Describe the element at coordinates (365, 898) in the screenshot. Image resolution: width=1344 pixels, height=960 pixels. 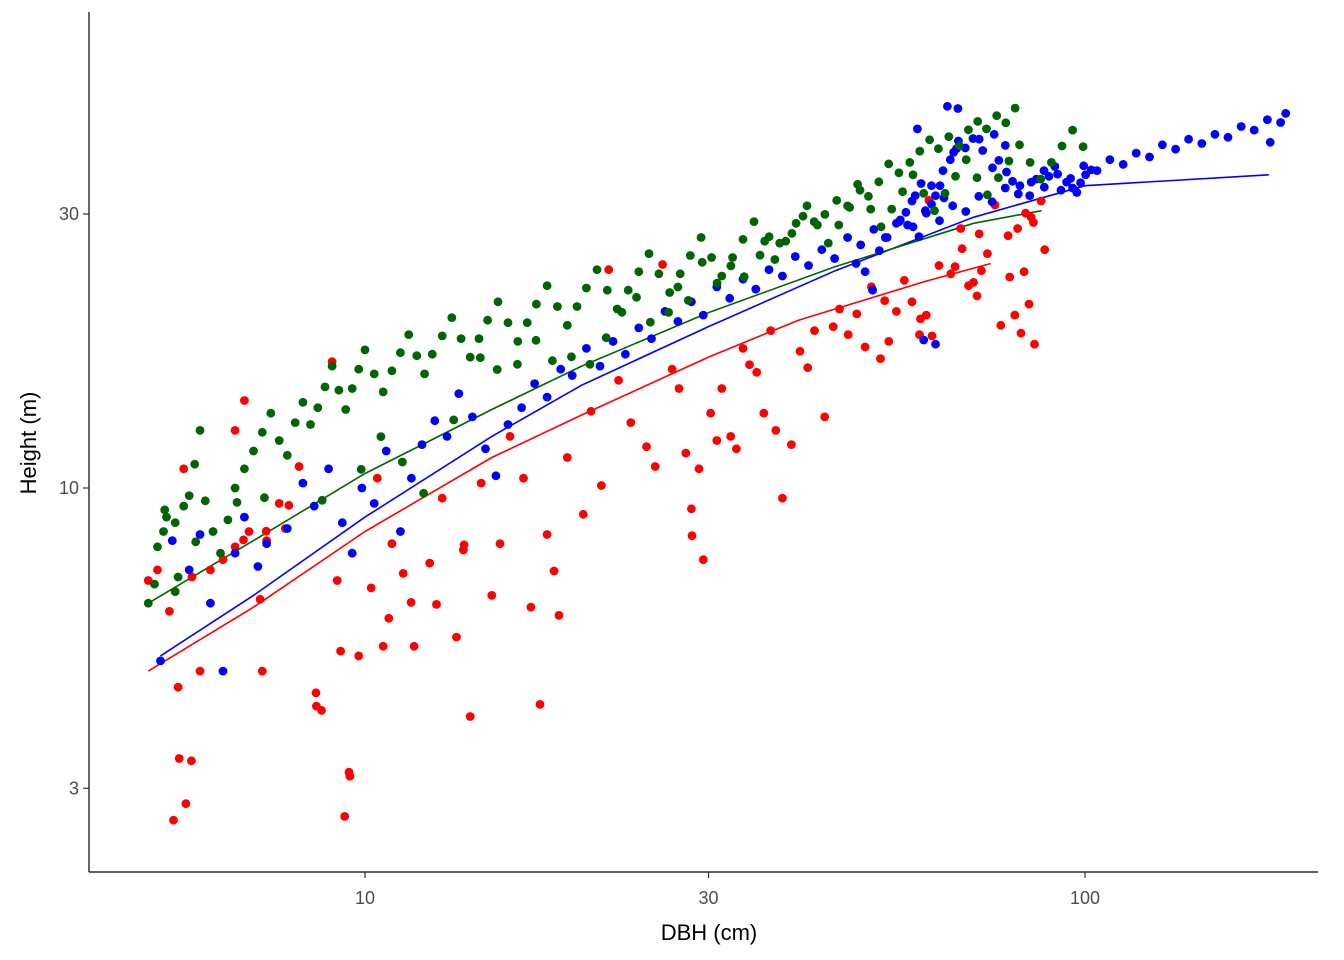
I see `x-tick-label: 10` at that location.